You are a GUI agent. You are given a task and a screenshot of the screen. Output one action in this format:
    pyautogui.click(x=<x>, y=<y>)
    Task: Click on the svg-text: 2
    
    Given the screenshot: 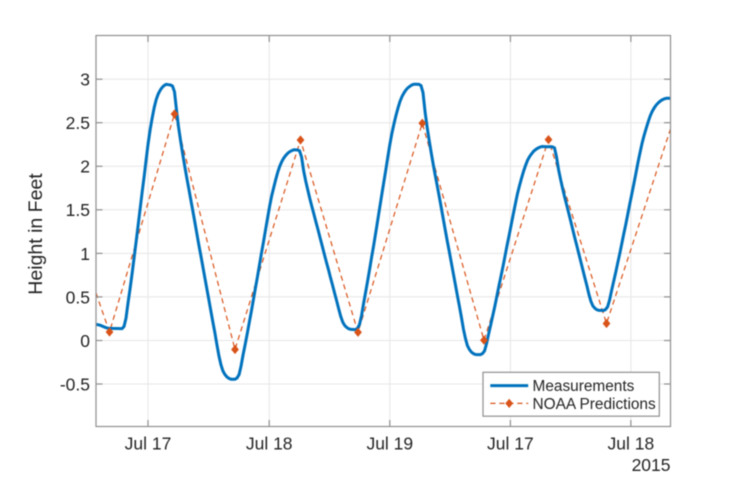 What is the action you would take?
    pyautogui.click(x=85, y=167)
    